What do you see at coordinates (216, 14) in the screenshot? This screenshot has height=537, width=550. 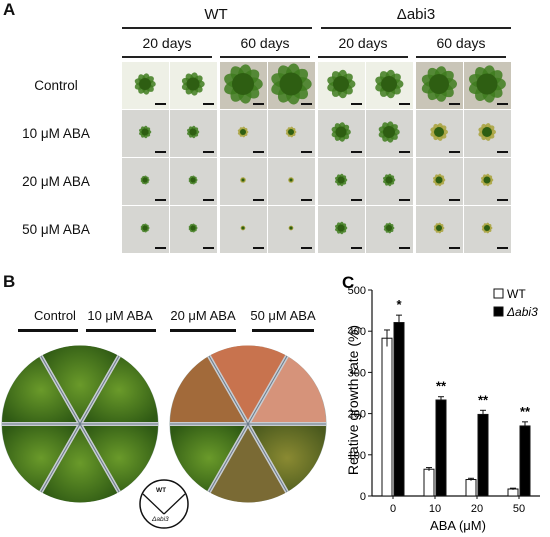 I see `header-wt: WT` at bounding box center [216, 14].